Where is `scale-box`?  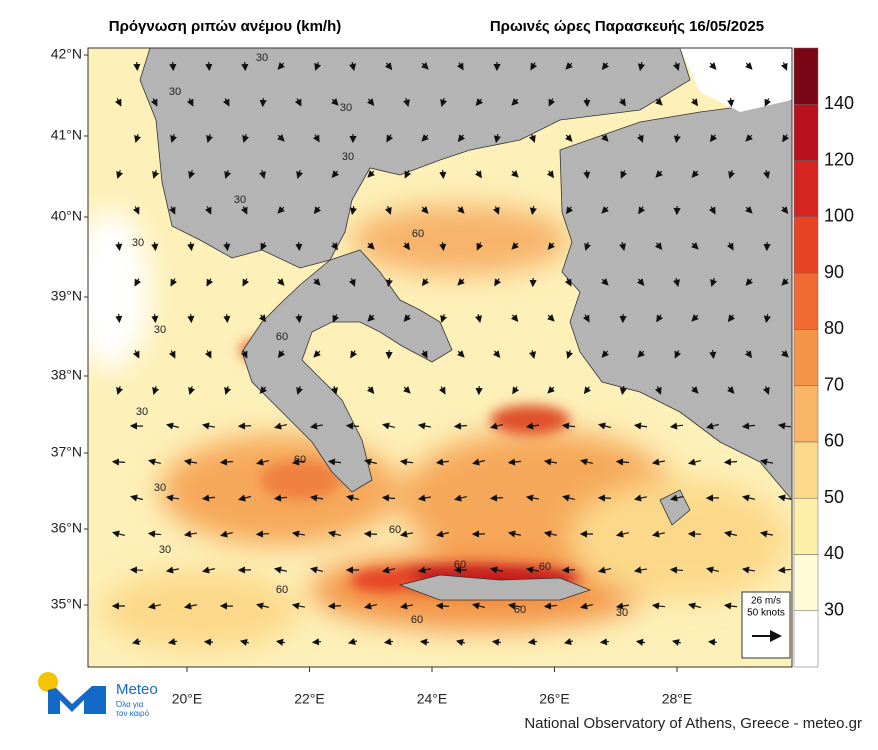 scale-box is located at coordinates (766, 625).